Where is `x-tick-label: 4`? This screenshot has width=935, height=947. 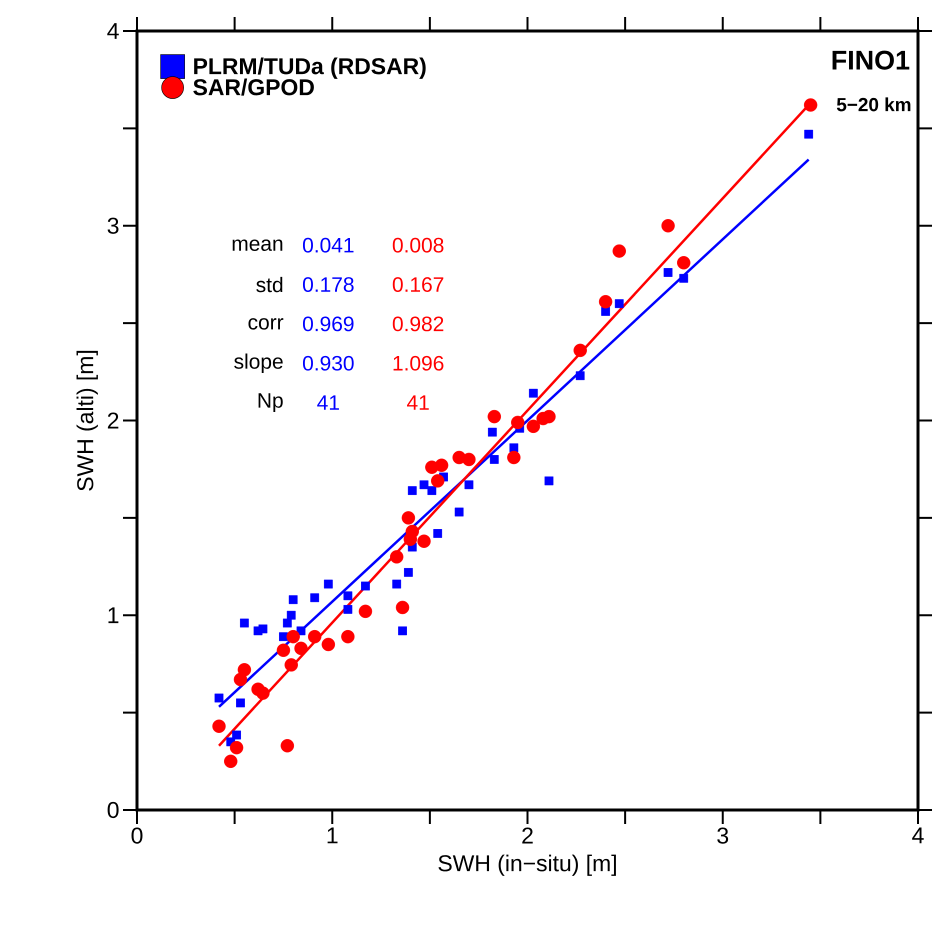
x-tick-label: 4 is located at coordinates (918, 836).